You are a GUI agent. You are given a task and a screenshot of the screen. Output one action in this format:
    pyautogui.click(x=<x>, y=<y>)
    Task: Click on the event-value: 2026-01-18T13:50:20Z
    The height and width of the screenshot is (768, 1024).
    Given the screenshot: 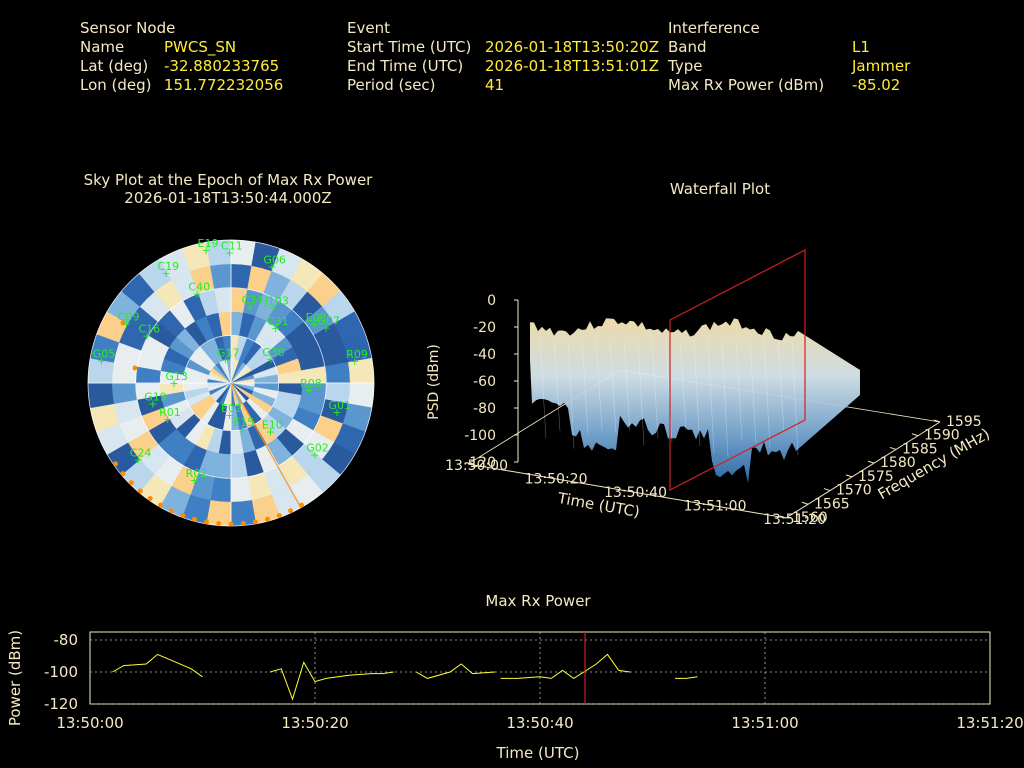 What is the action you would take?
    pyautogui.click(x=572, y=47)
    